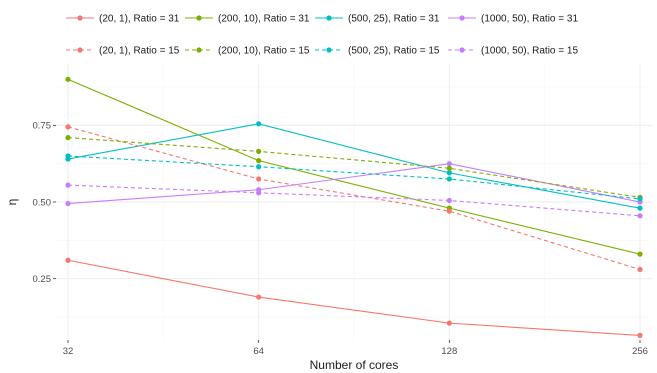 Image resolution: width=657 pixels, height=373 pixels. I want to click on x-tick-label: 32, so click(68, 351).